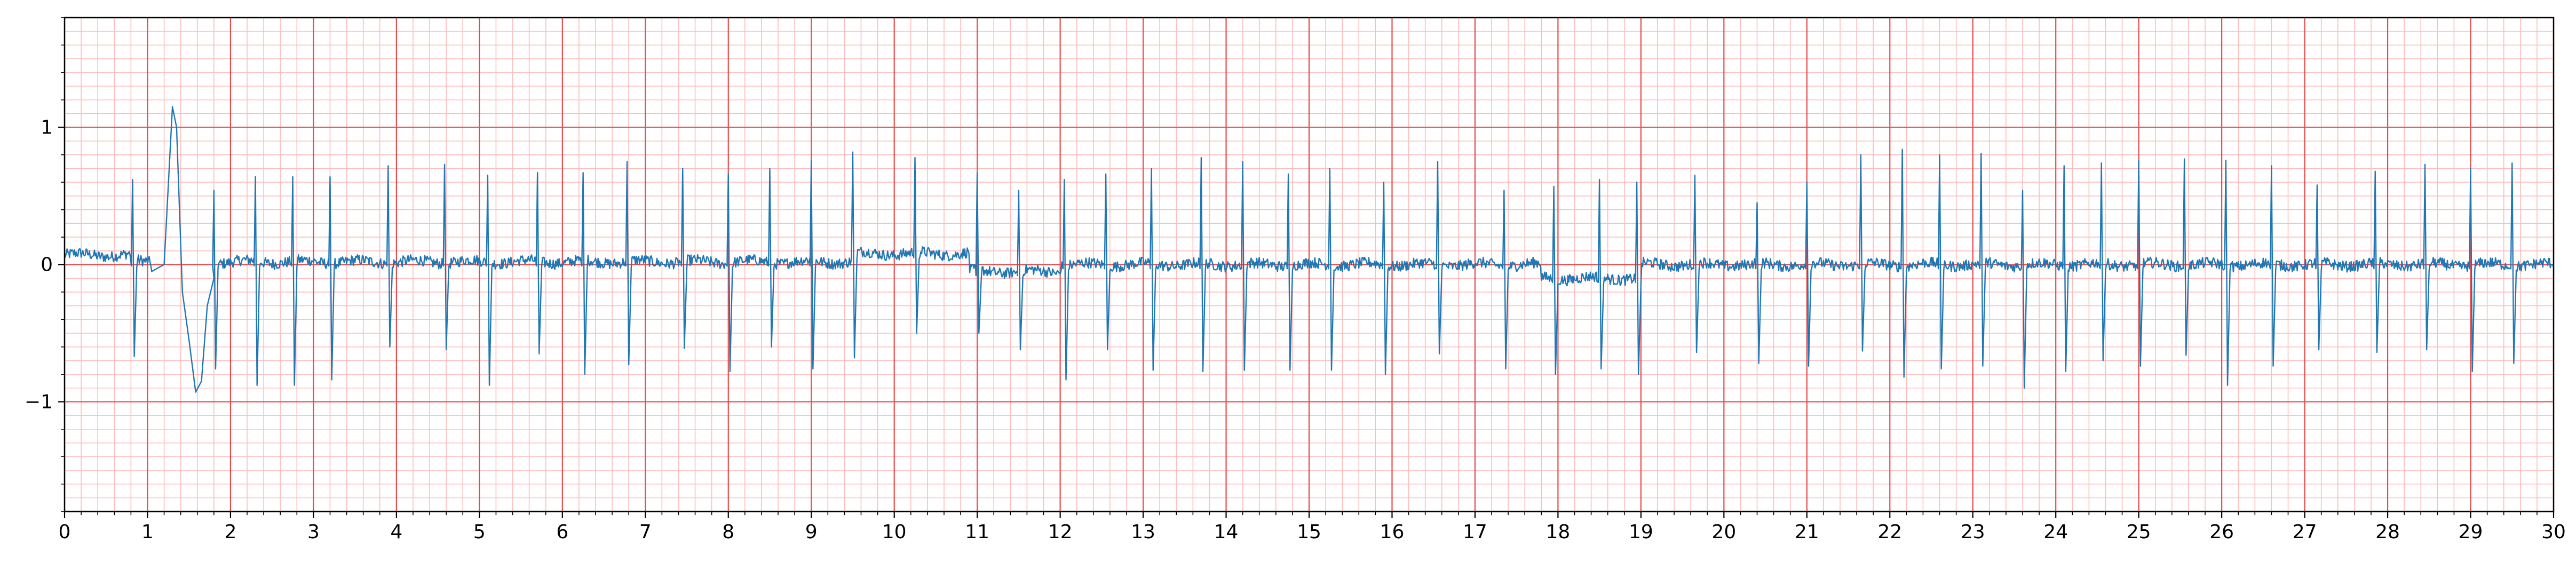 The height and width of the screenshot is (566, 2576). What do you see at coordinates (645, 532) in the screenshot?
I see `x-tick-label: 7` at bounding box center [645, 532].